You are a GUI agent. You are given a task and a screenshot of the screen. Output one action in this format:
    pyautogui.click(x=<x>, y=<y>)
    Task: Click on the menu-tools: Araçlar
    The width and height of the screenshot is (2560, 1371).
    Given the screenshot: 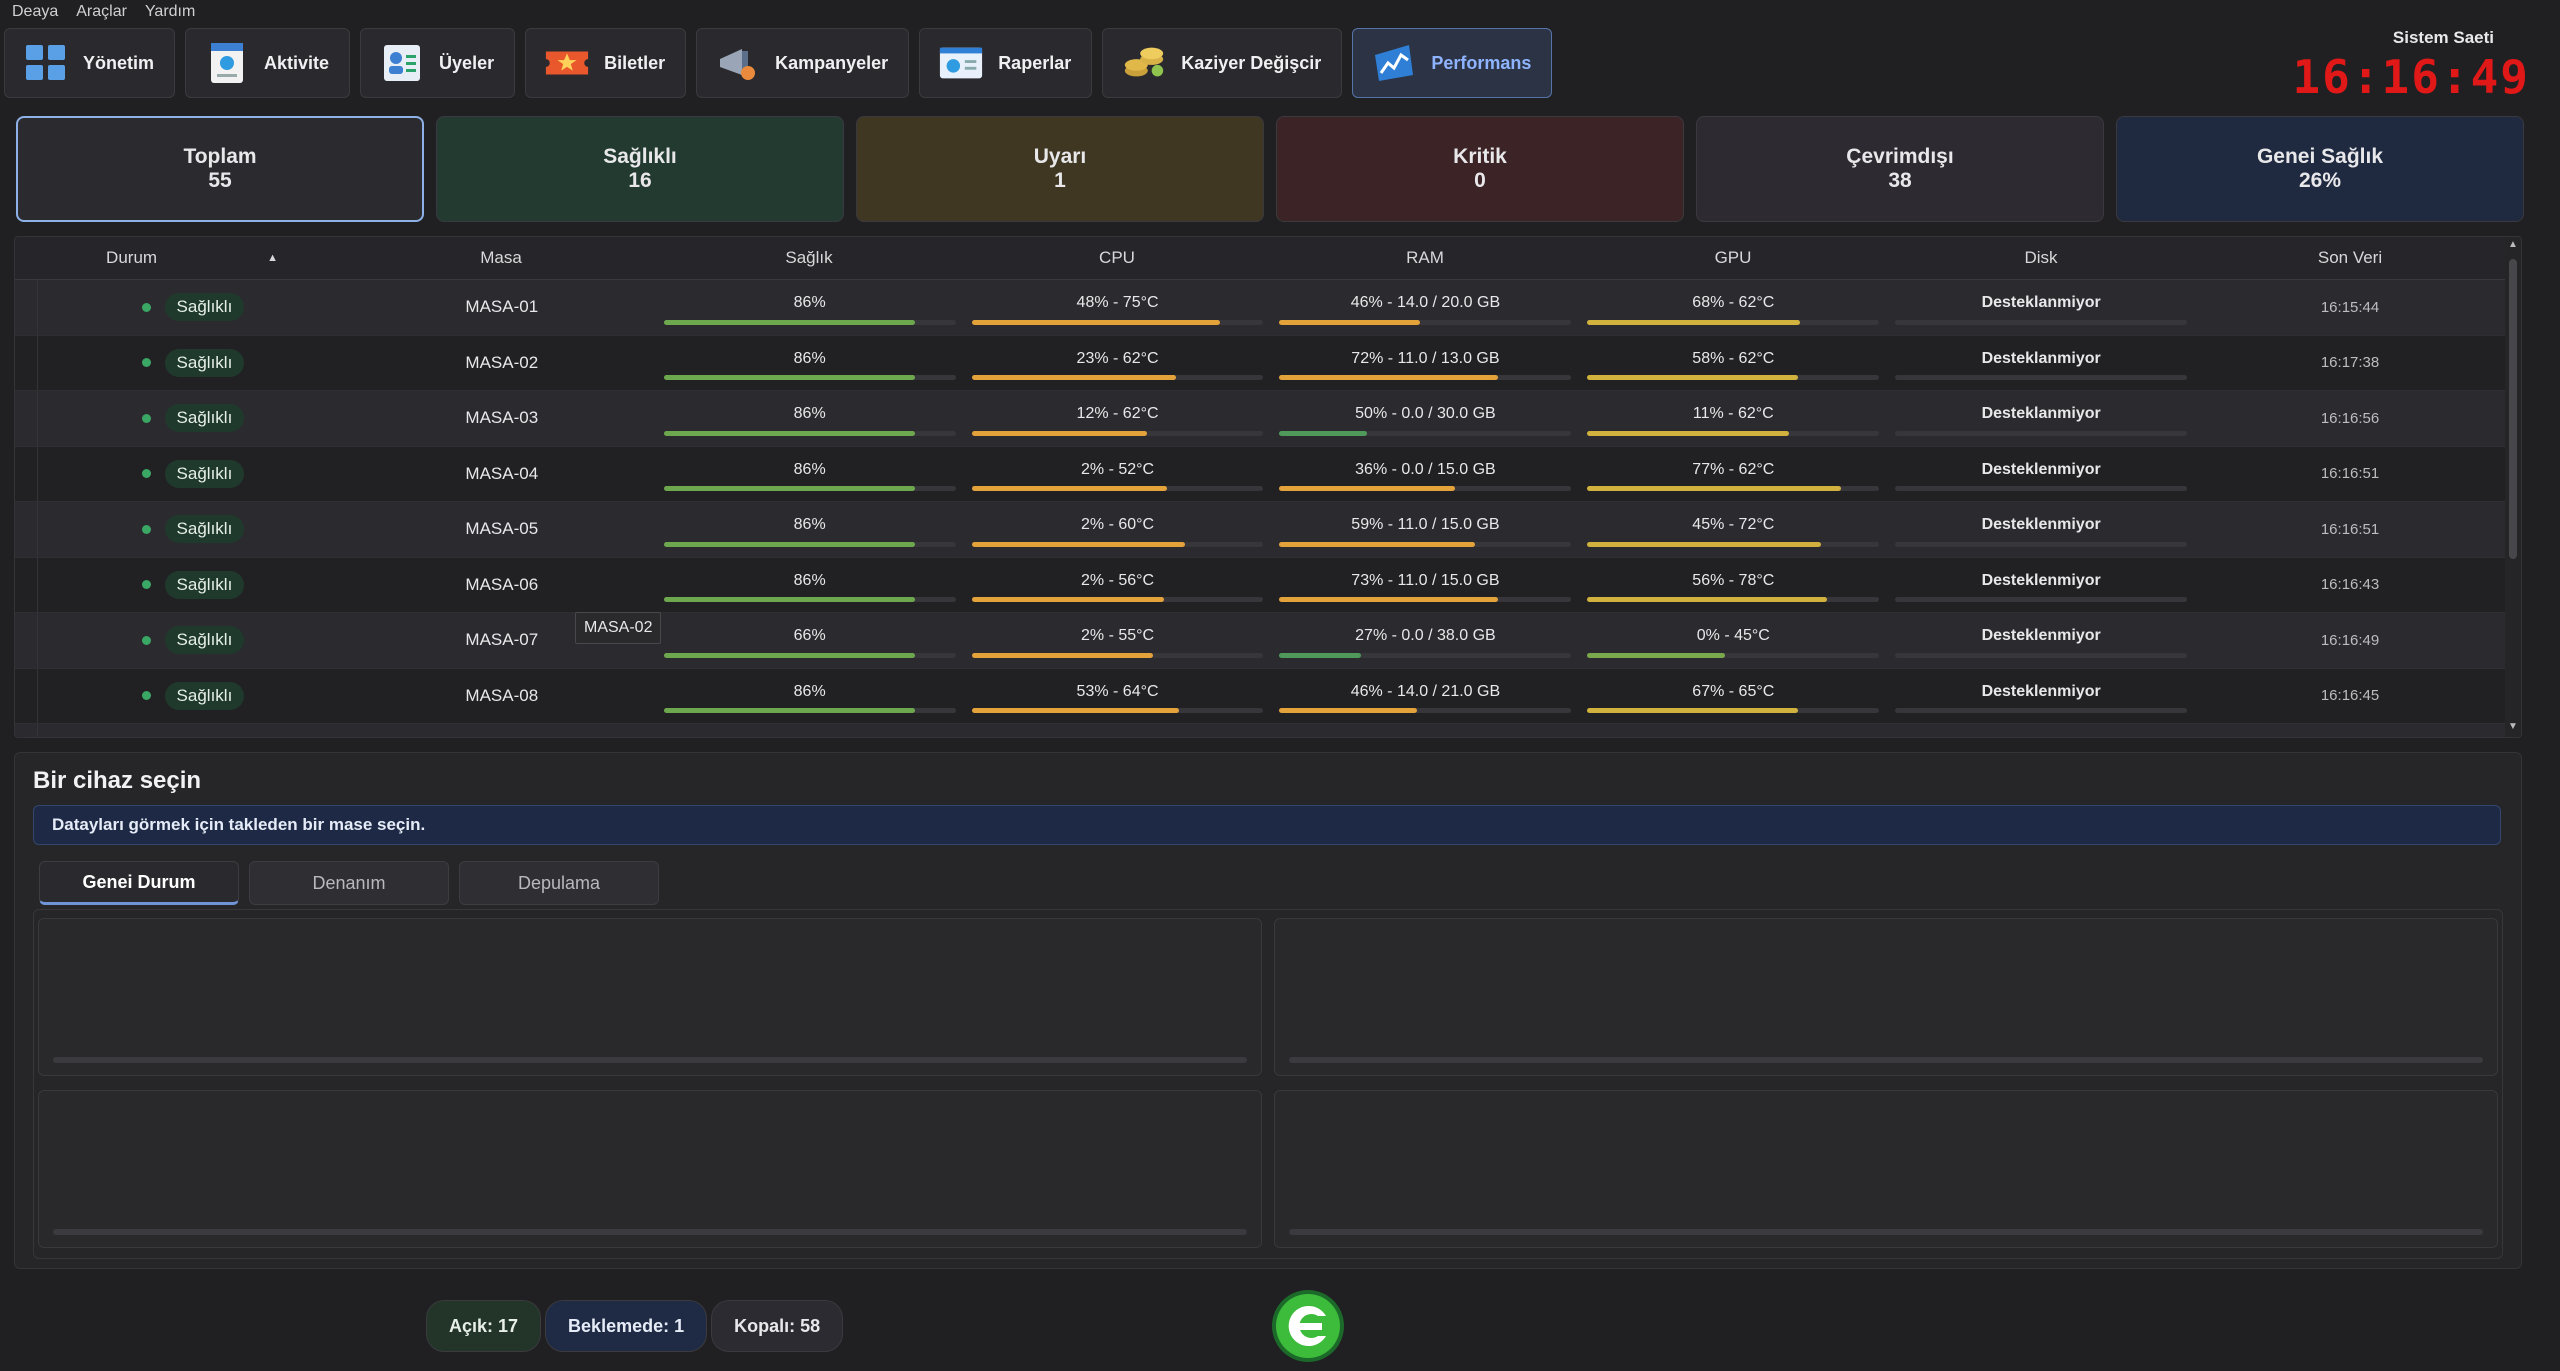 What is the action you would take?
    pyautogui.click(x=101, y=11)
    